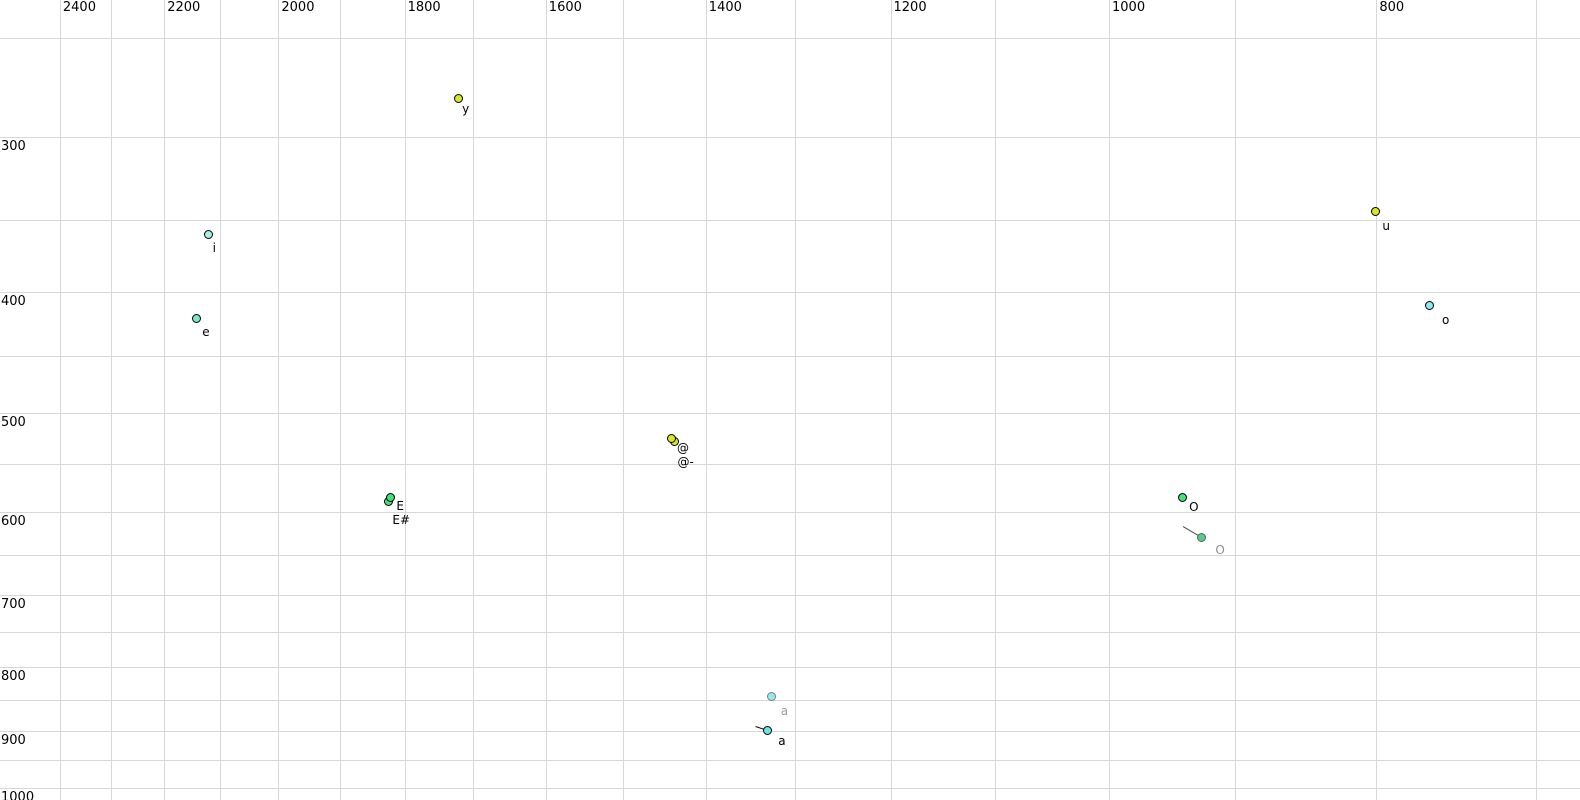 Image resolution: width=1580 pixels, height=800 pixels. I want to click on point-label-@-: @-, so click(685, 462).